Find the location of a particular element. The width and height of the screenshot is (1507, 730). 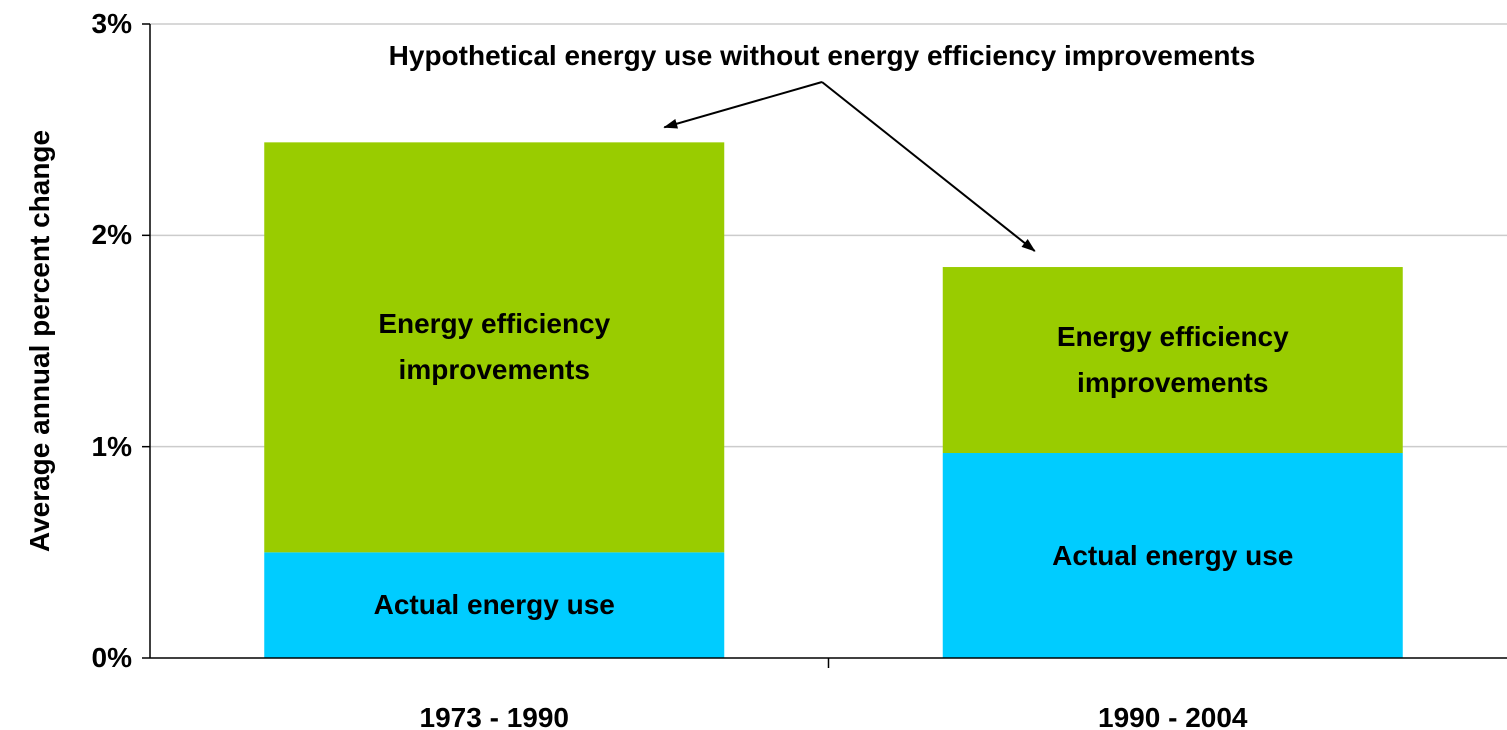

y-axis-label: Average annual percent change is located at coordinates (39, 341).